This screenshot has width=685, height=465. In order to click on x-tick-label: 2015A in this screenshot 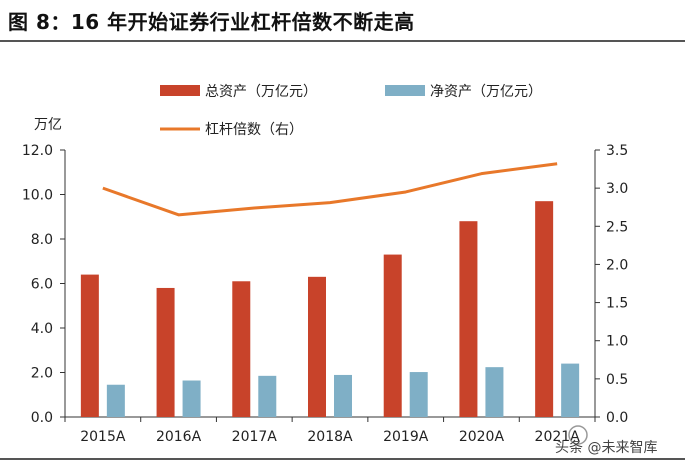, I will do `click(103, 437)`.